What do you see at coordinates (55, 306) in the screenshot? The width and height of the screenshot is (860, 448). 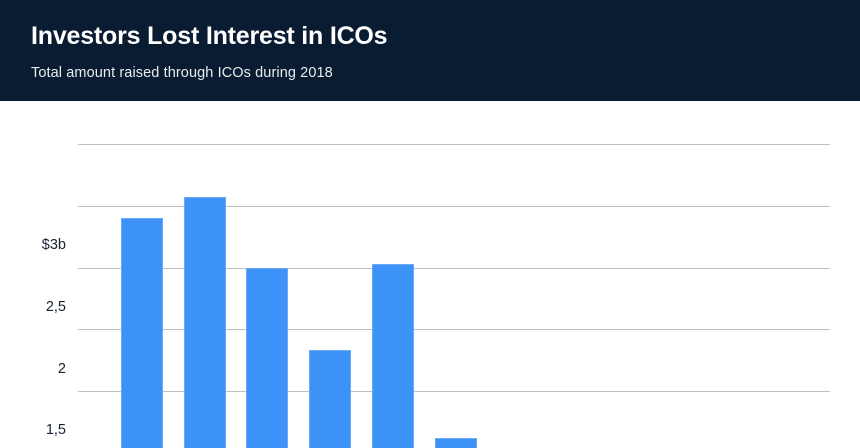 I see `y-axis-tick-label: 2,5` at bounding box center [55, 306].